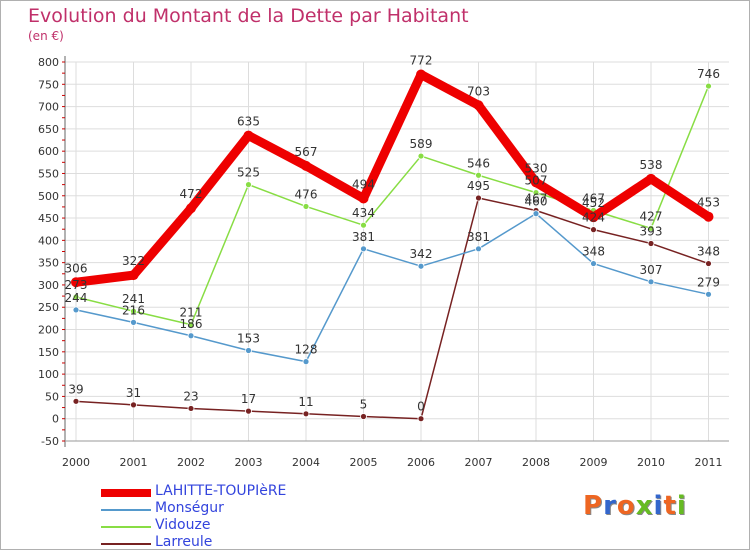  What do you see at coordinates (651, 231) in the screenshot?
I see `data-label: 393` at bounding box center [651, 231].